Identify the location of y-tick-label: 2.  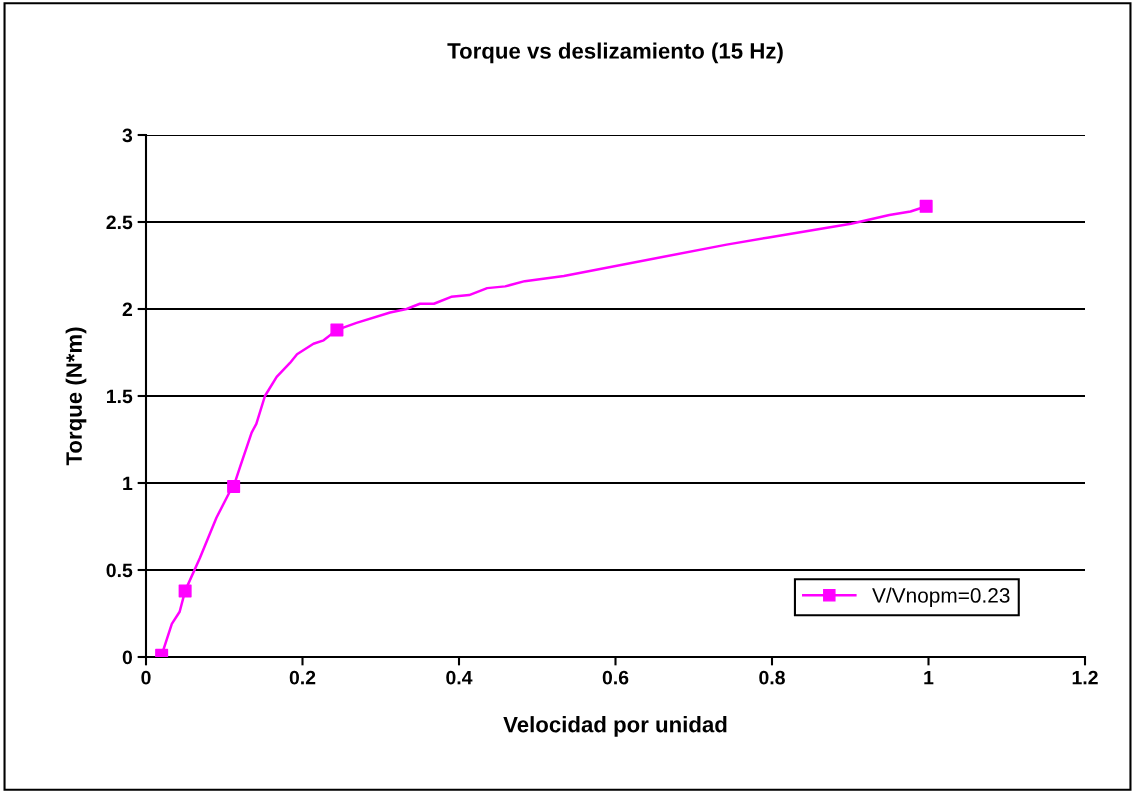
(127, 309).